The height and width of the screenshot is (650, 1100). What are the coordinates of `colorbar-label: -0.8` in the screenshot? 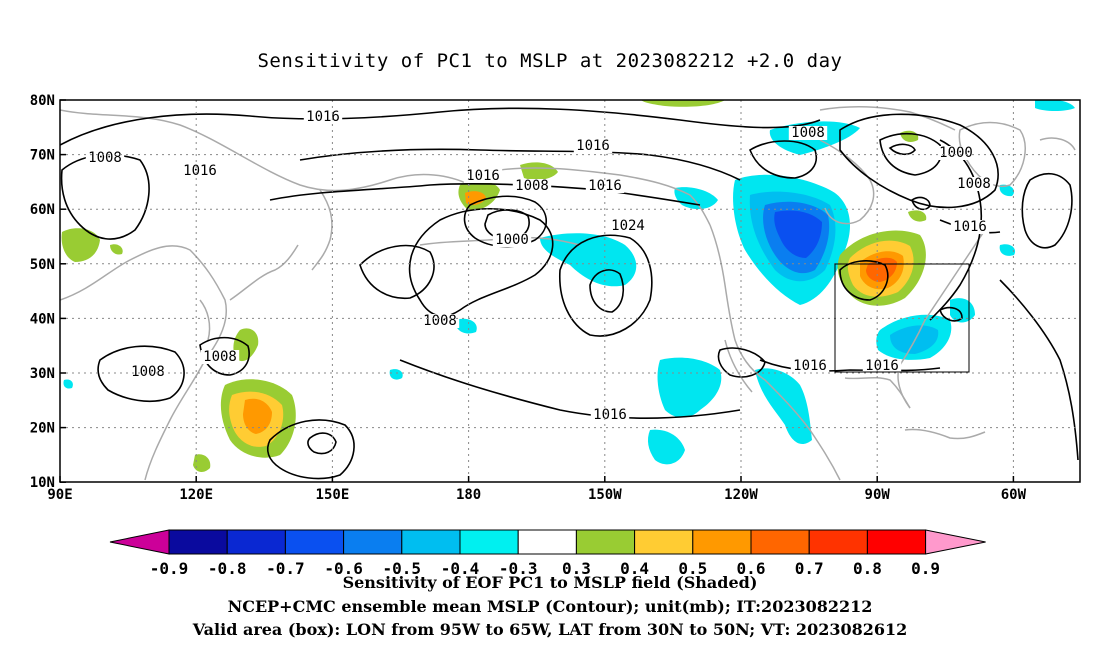 It's located at (227, 568).